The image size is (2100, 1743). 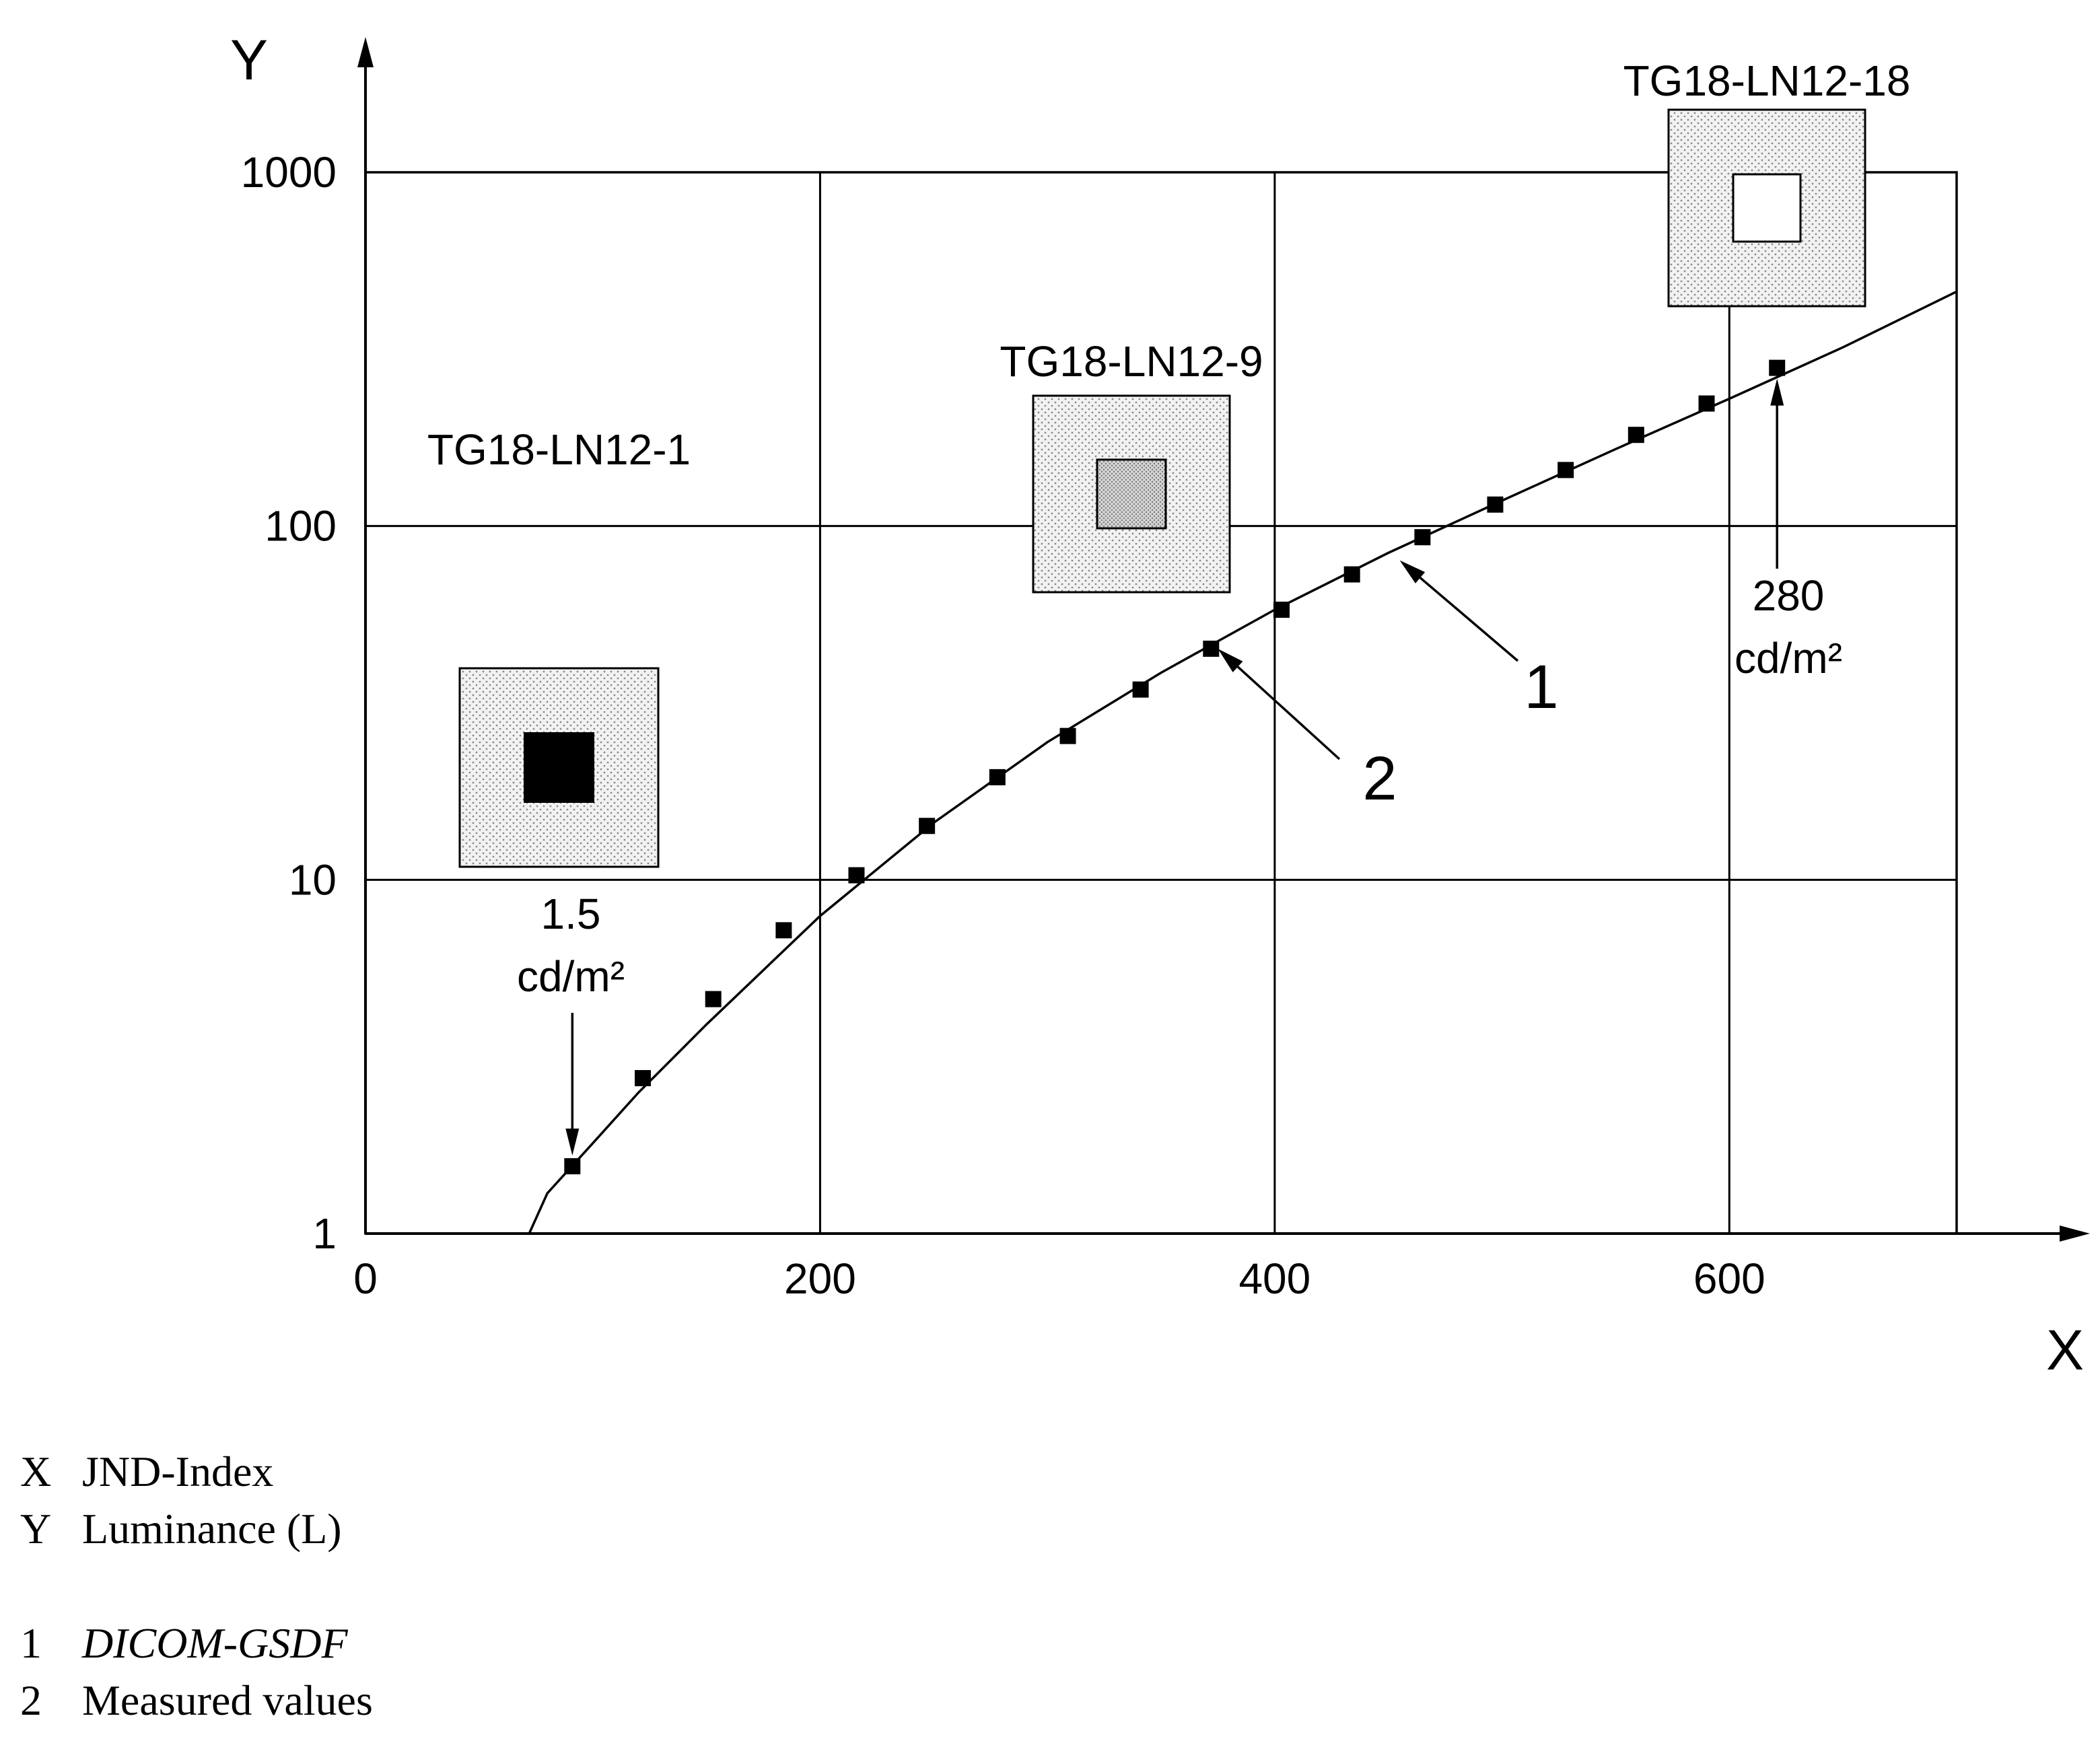 I want to click on y-tick-label: 100, so click(x=301, y=526).